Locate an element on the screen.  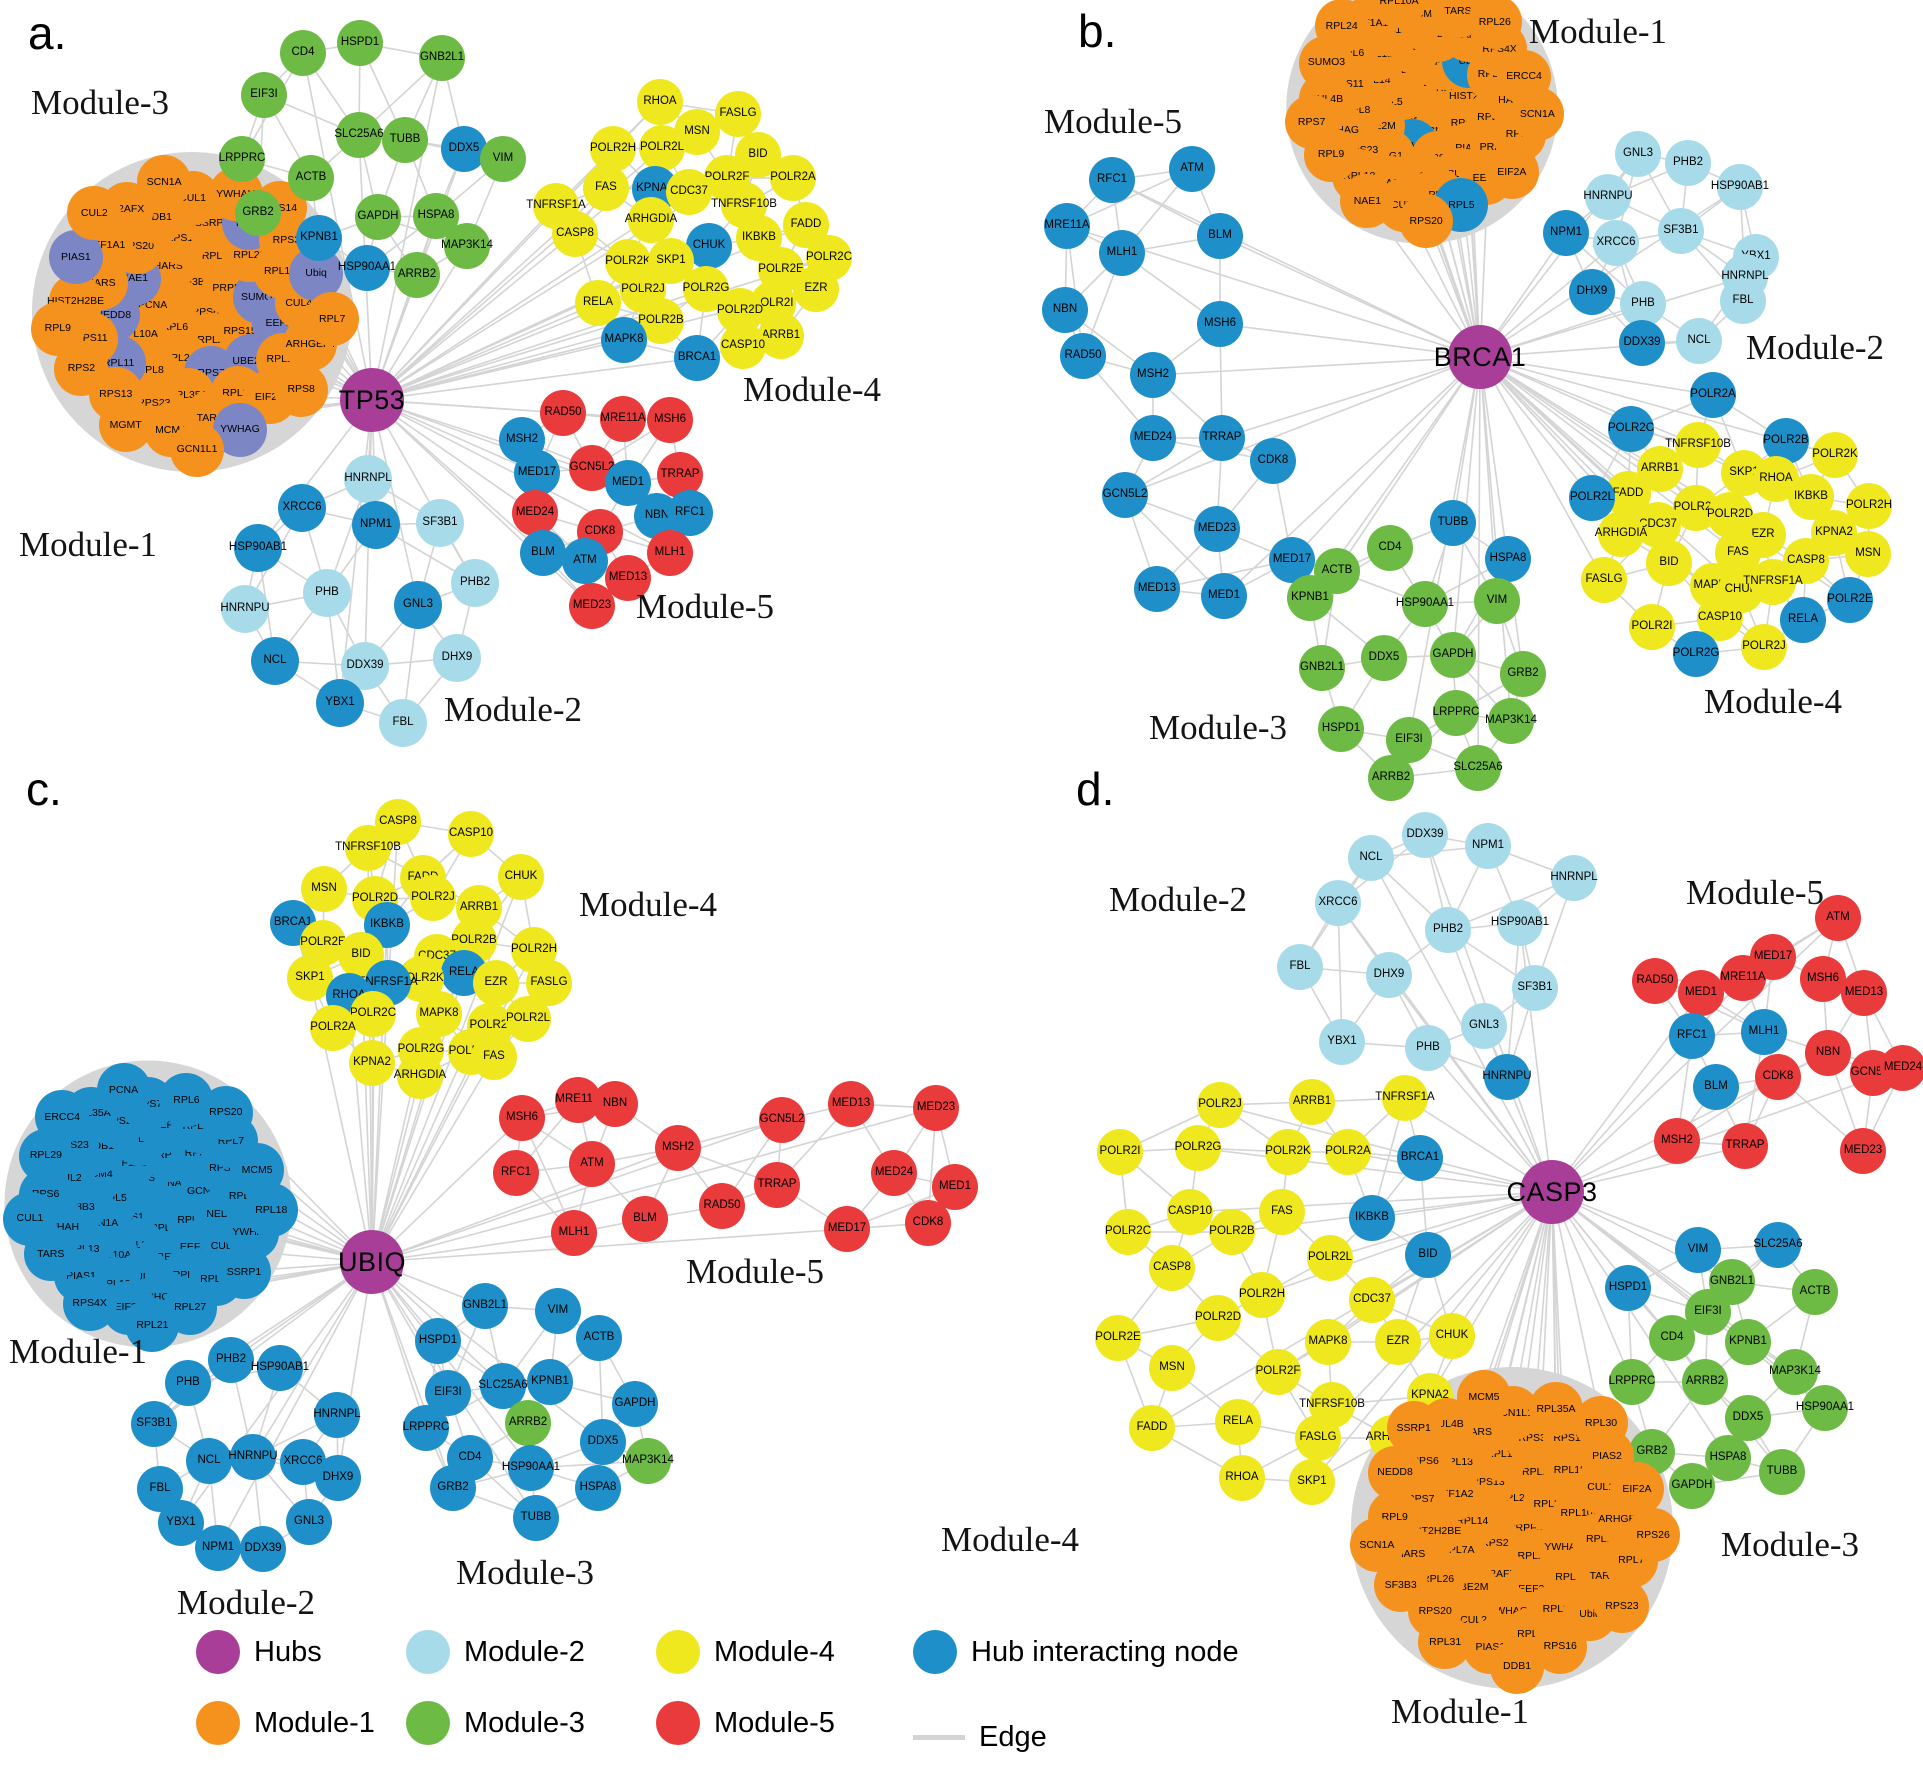
node-mcm5: MCM5 is located at coordinates (1483, 1397).